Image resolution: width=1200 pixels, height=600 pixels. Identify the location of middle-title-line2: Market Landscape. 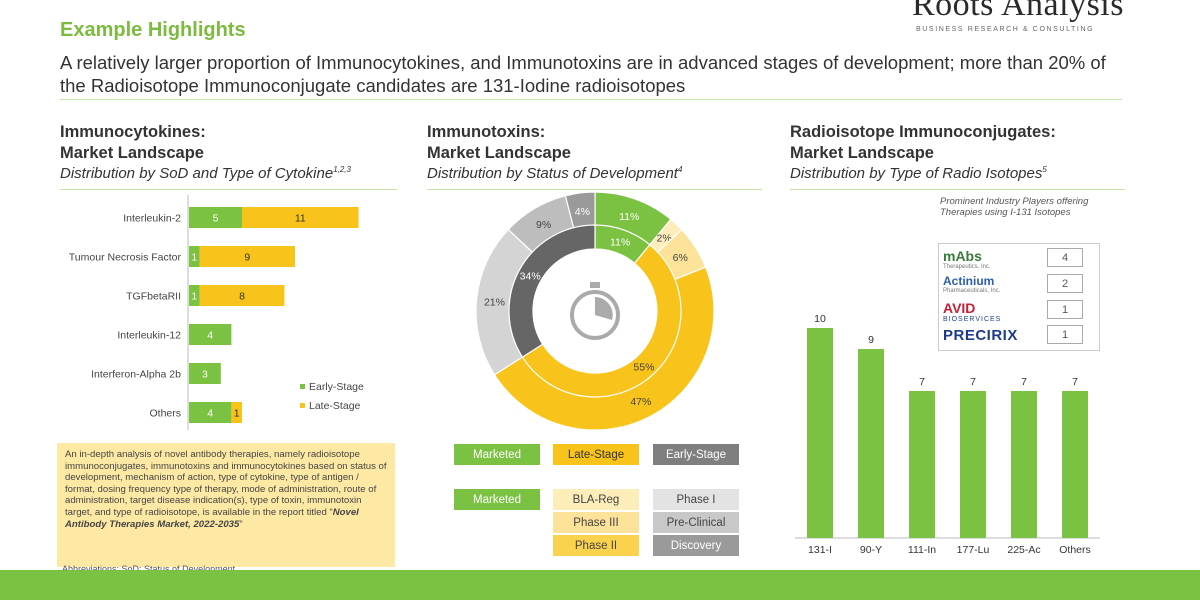
(499, 153).